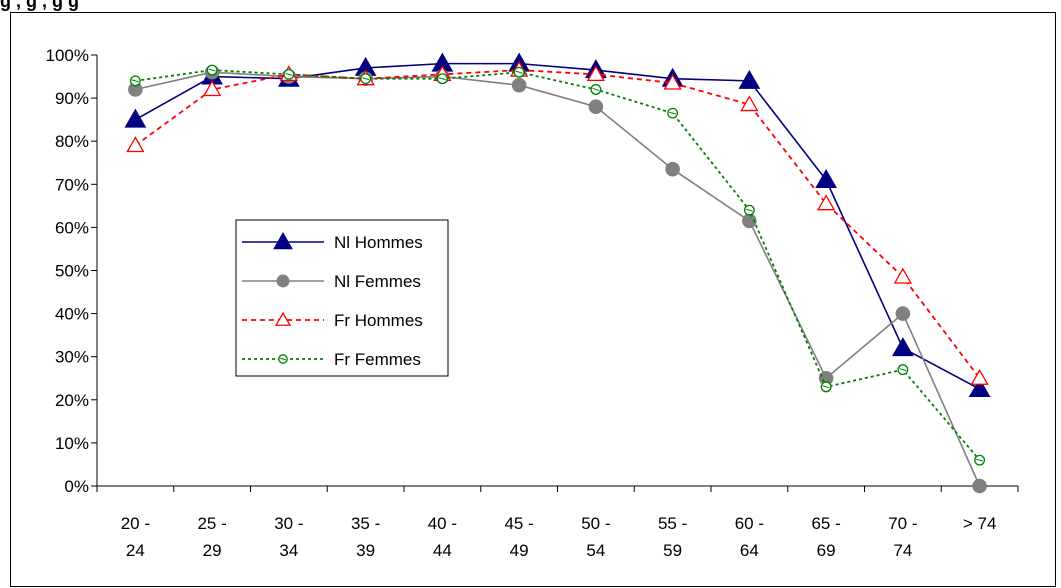  I want to click on x-tick-label: 59, so click(672, 550).